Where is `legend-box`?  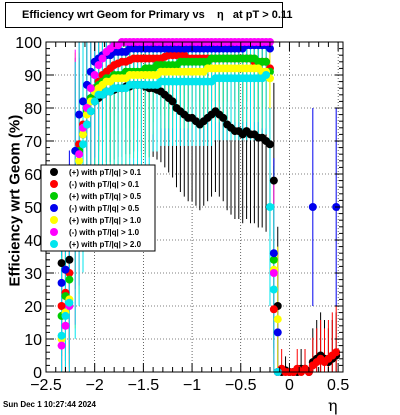 legend-box is located at coordinates (98, 208).